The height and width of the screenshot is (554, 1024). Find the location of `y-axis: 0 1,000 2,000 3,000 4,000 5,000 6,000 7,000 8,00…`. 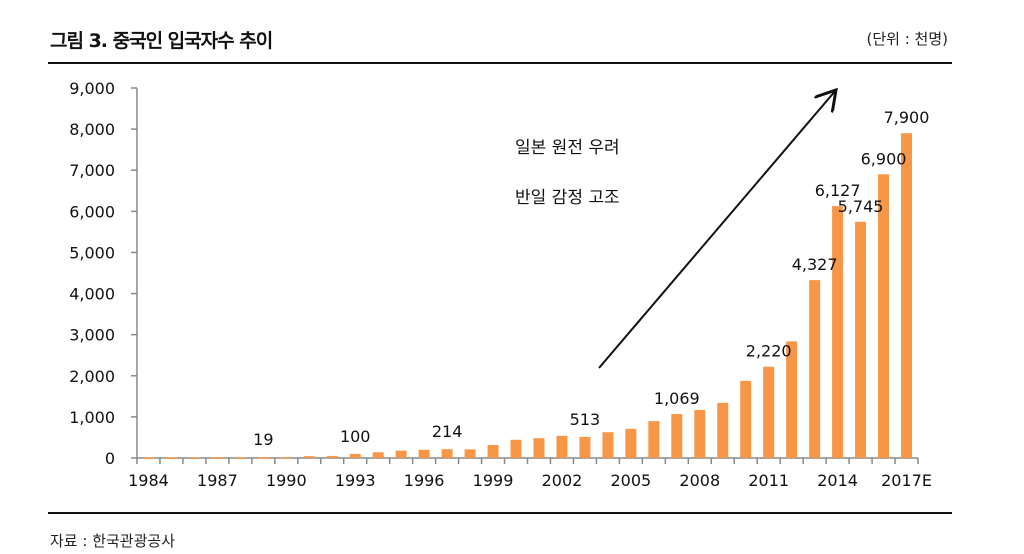

y-axis: 0 1,000 2,000 3,000 4,000 5,000 6,000 7,000 8,00… is located at coordinates (103, 273).